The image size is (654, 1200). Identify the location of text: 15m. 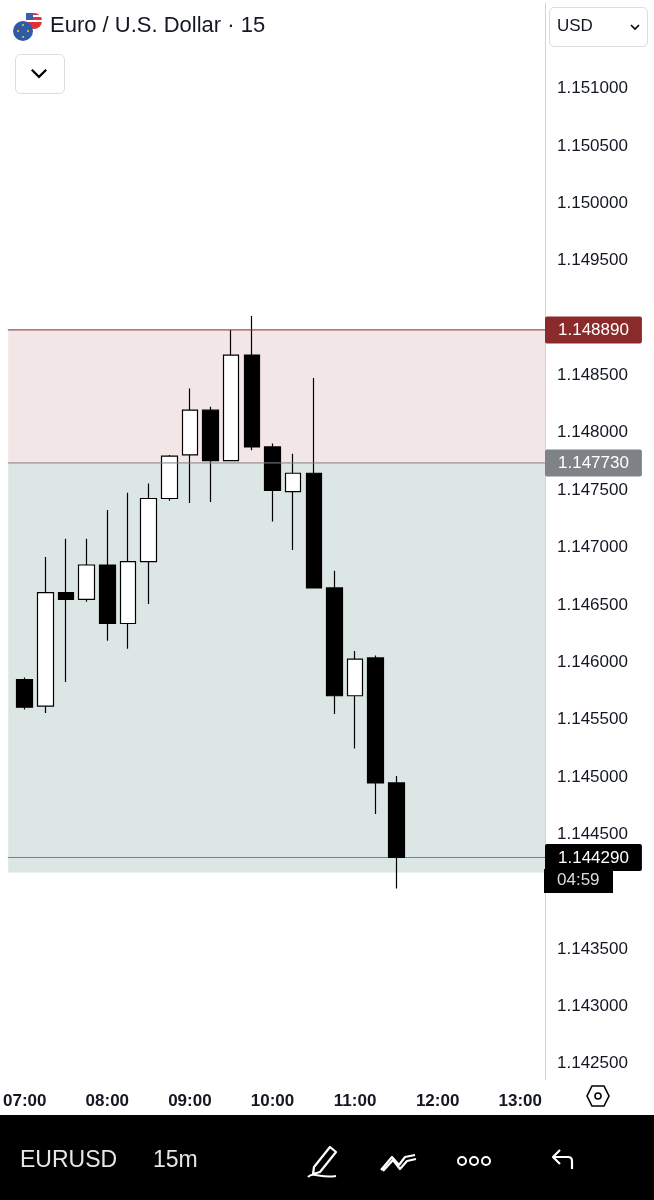
(175, 1159).